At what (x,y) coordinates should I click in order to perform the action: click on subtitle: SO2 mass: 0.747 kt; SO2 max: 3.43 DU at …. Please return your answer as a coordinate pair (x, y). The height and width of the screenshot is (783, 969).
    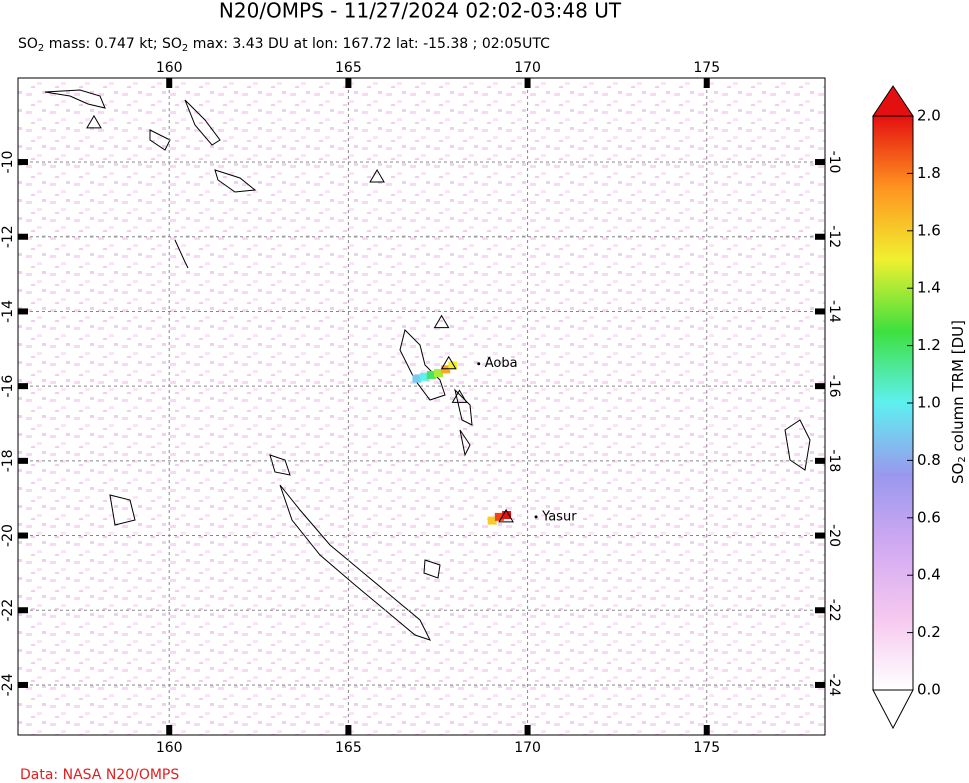
    Looking at the image, I should click on (284, 45).